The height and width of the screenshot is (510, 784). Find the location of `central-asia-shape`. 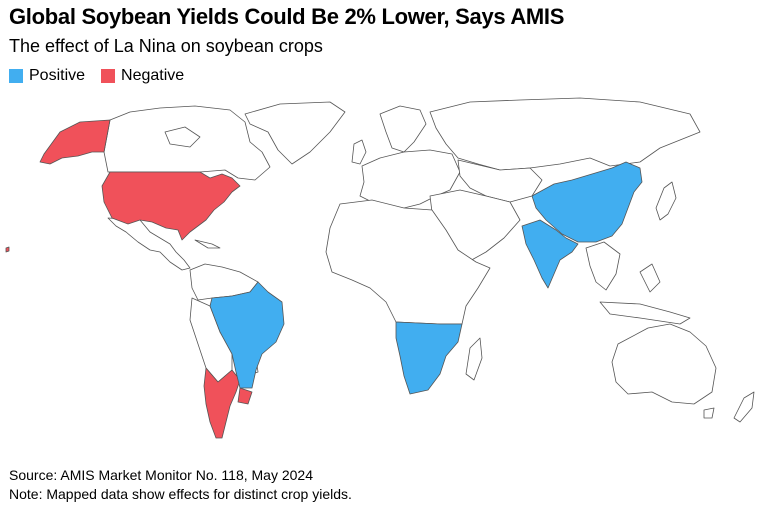

central-asia-shape is located at coordinates (500, 181).